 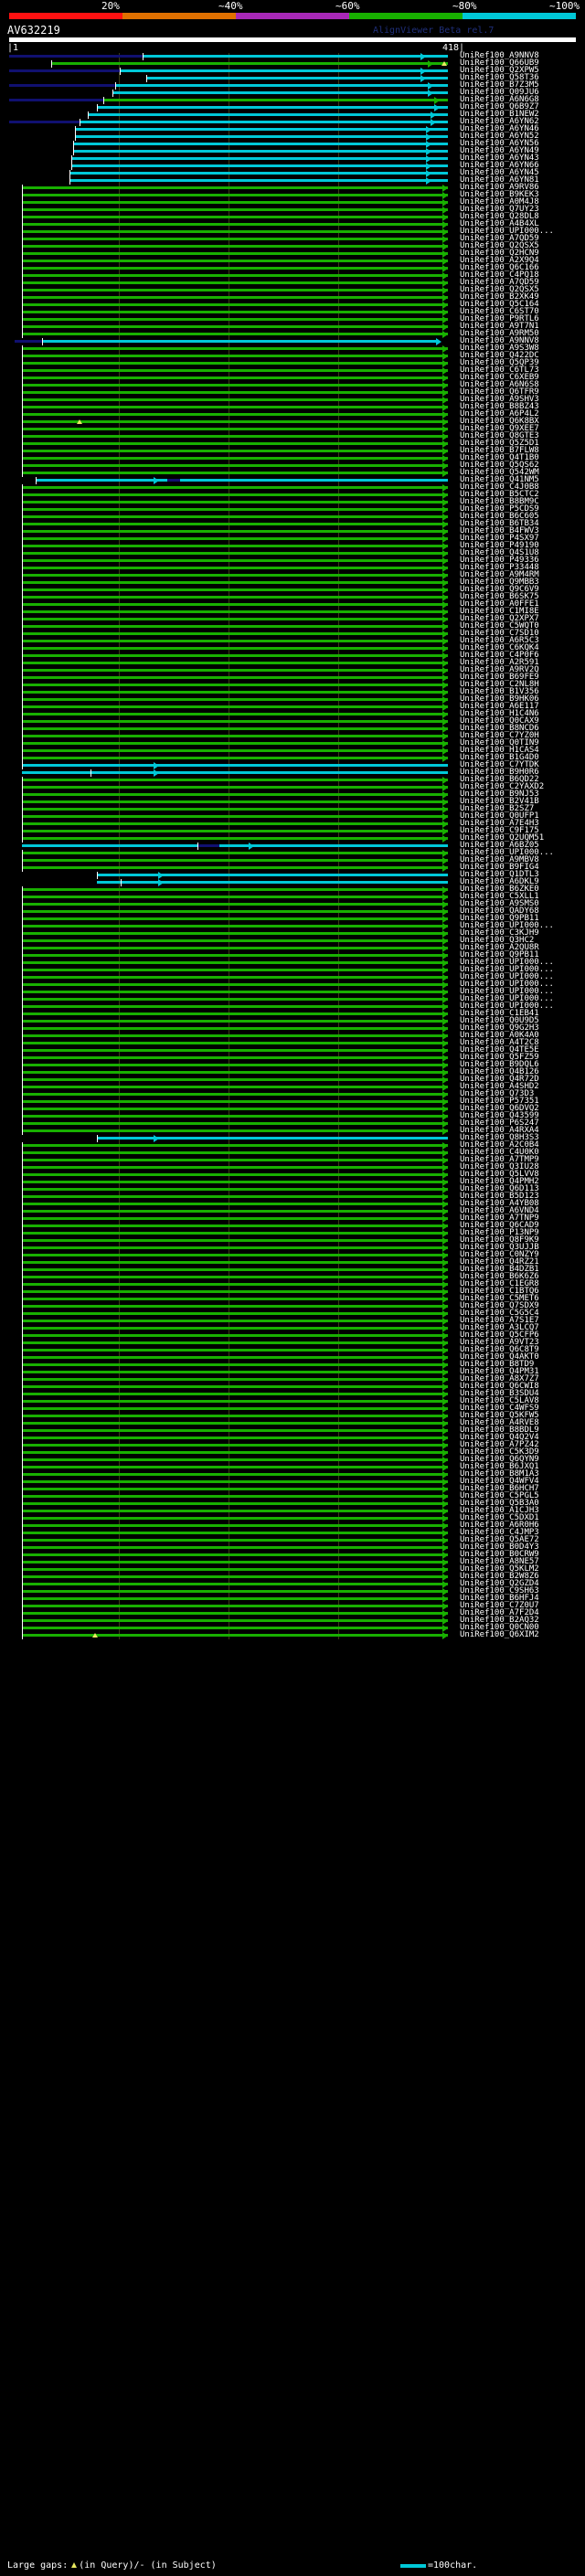 What do you see at coordinates (500, 1225) in the screenshot?
I see `hit-label: UniRef100_Q6CAD9` at bounding box center [500, 1225].